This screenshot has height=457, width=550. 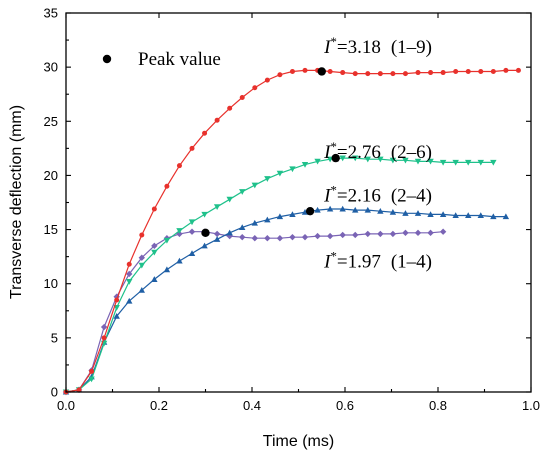 I want to click on series-label-value: =2.16, so click(x=359, y=195).